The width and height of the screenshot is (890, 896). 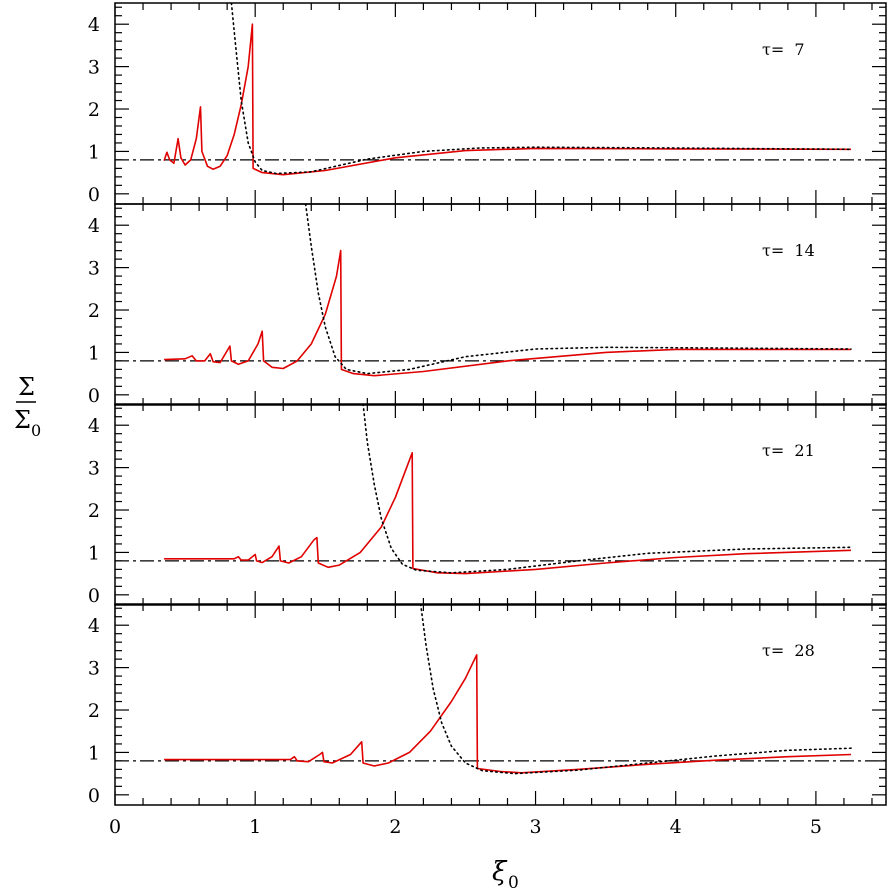 What do you see at coordinates (816, 827) in the screenshot?
I see `x-tick-label: 5` at bounding box center [816, 827].